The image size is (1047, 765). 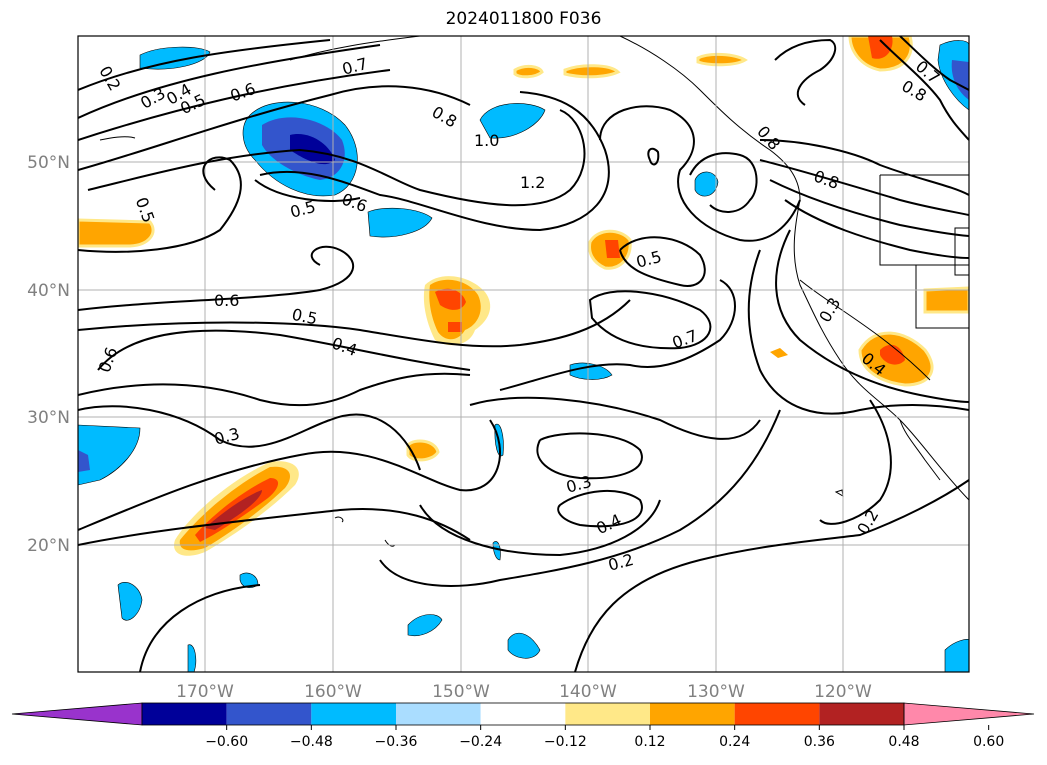 What do you see at coordinates (311, 742) in the screenshot?
I see `colorbar-tick-label: −0.48` at bounding box center [311, 742].